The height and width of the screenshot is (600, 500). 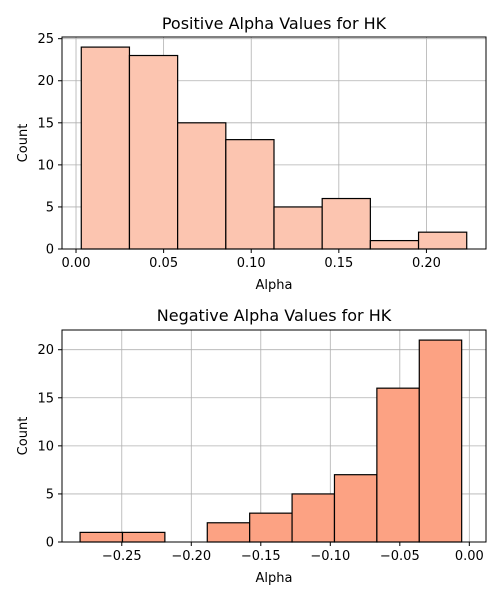 What do you see at coordinates (122, 556) in the screenshot?
I see `x-tick-label: −0.25` at bounding box center [122, 556].